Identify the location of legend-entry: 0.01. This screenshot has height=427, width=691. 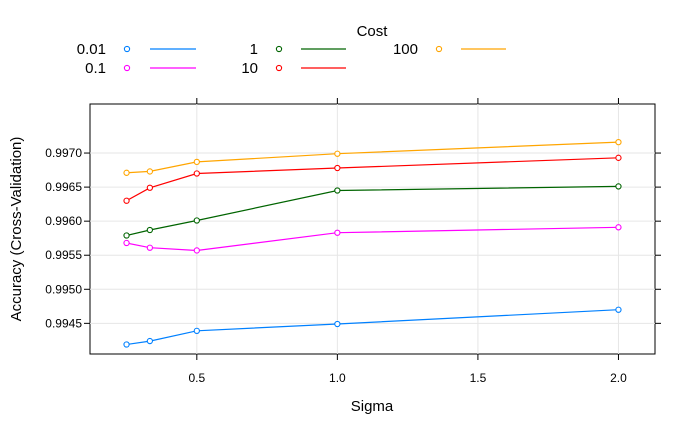
(136, 49).